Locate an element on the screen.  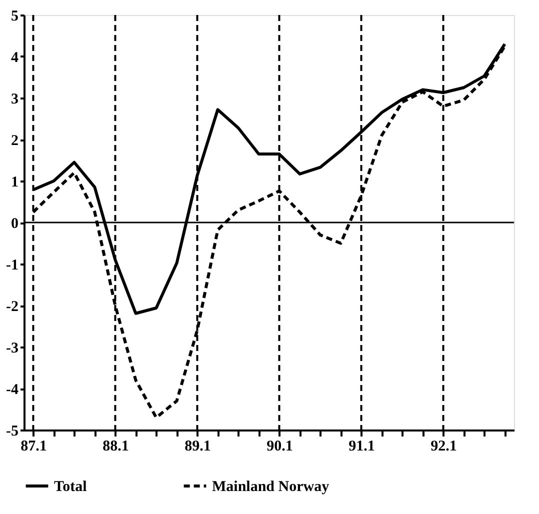
x-tick-label: 90.1 is located at coordinates (279, 446).